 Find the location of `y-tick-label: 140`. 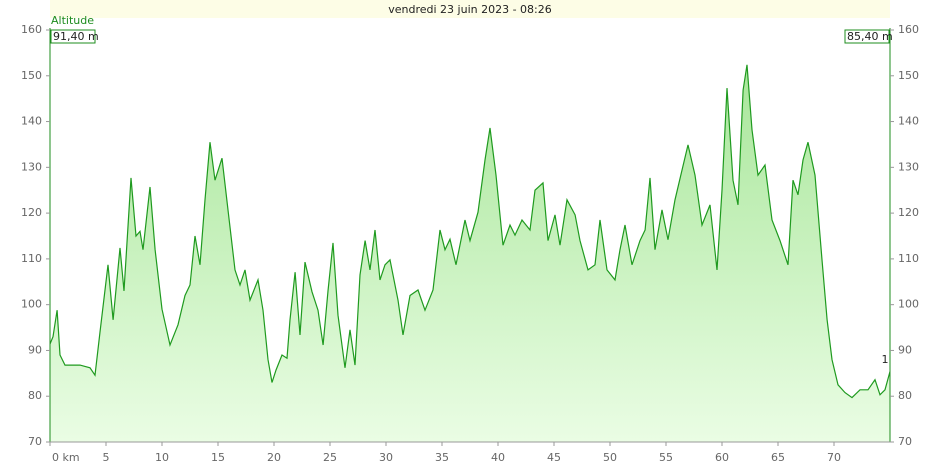

y-tick-label: 140 is located at coordinates (31, 121).